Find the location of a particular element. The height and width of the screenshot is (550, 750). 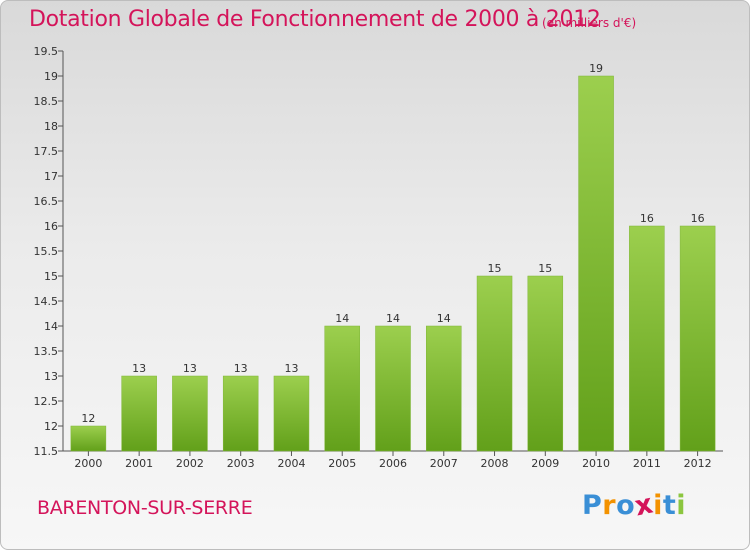

y-tick-label: 14 is located at coordinates (51, 326).